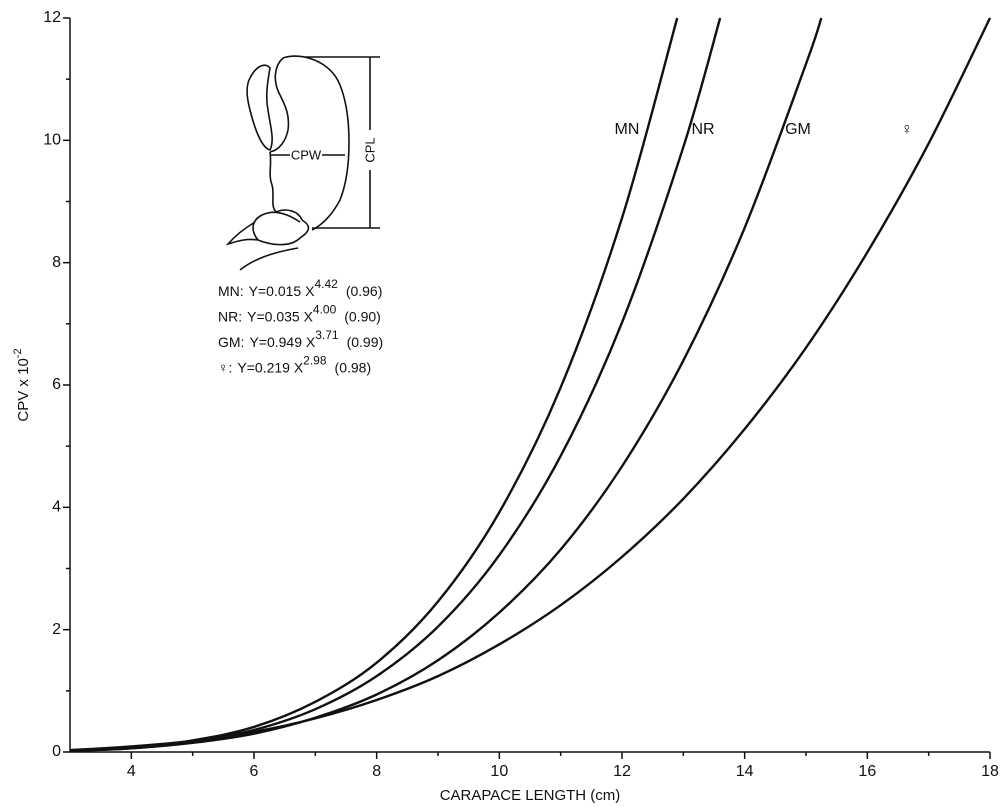 This screenshot has width=1003, height=807. I want to click on y-axis-label-exponent: -2, so click(18, 353).